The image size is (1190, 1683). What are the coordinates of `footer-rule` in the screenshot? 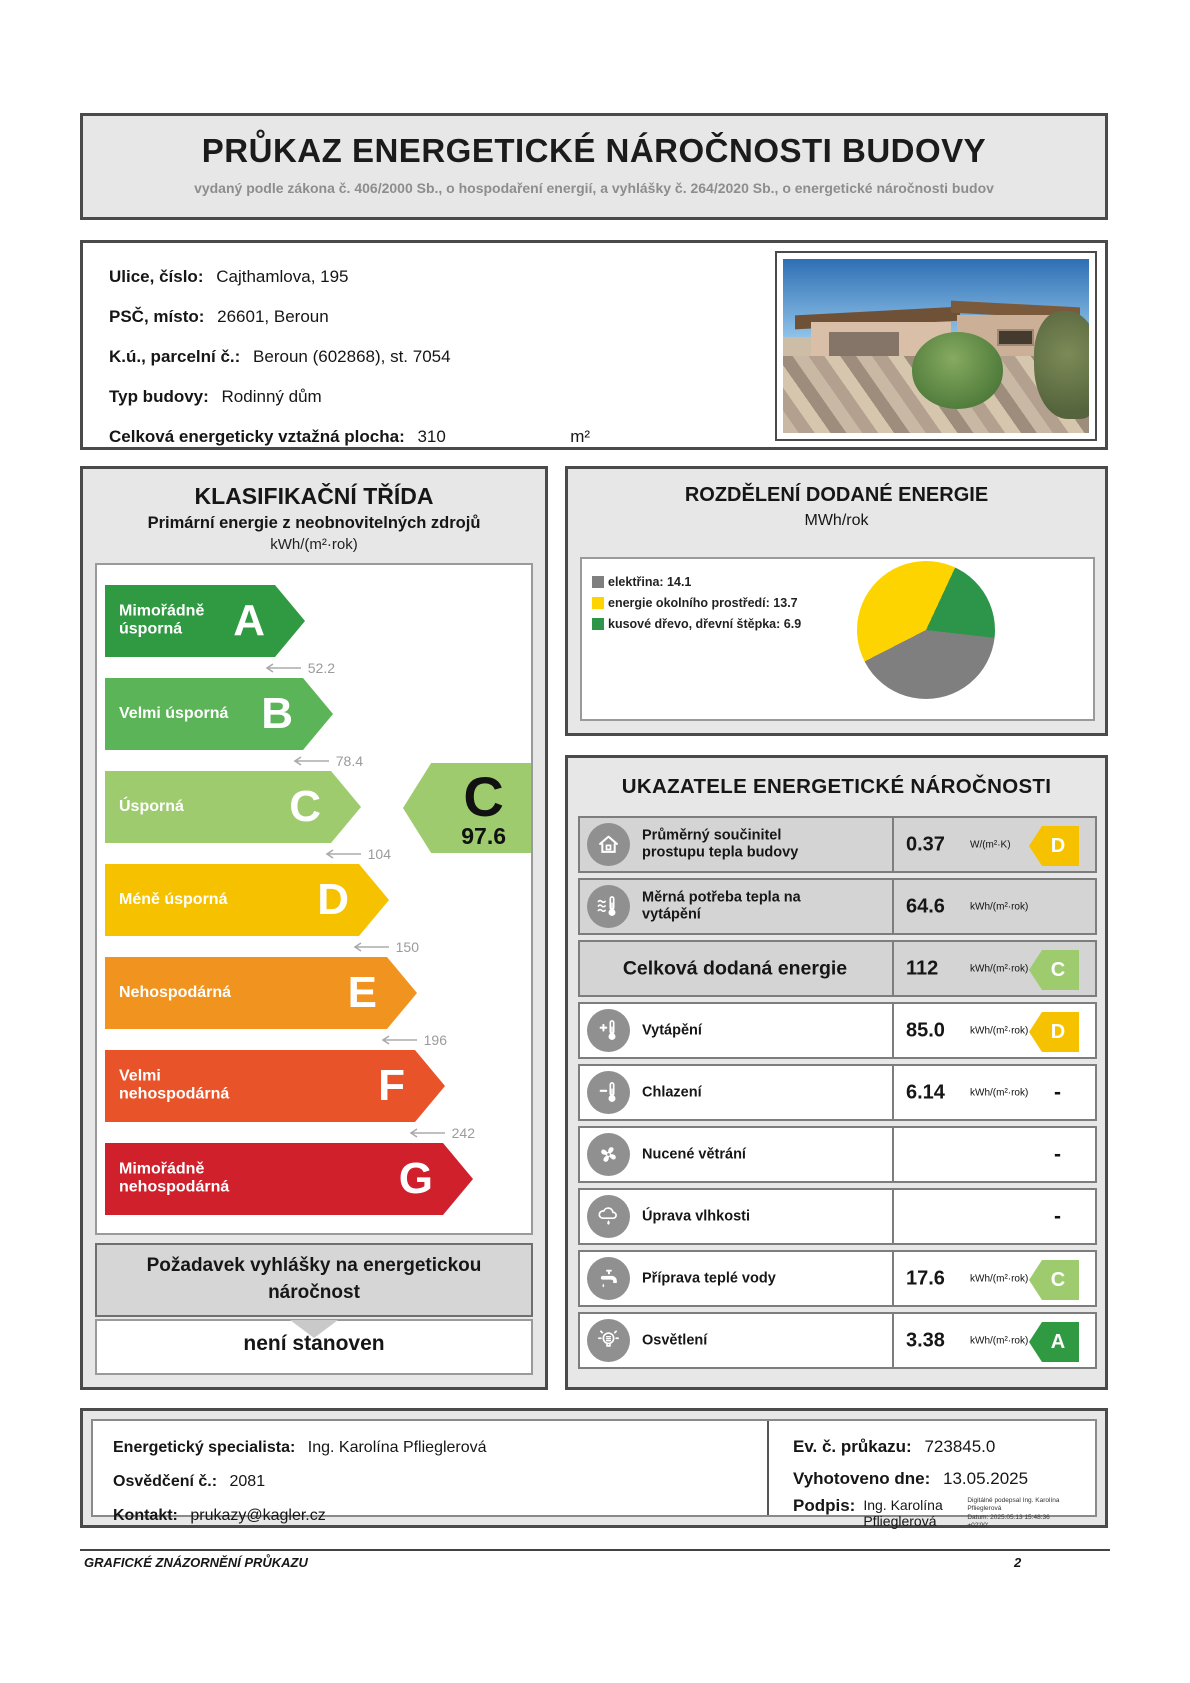 It's located at (595, 1550).